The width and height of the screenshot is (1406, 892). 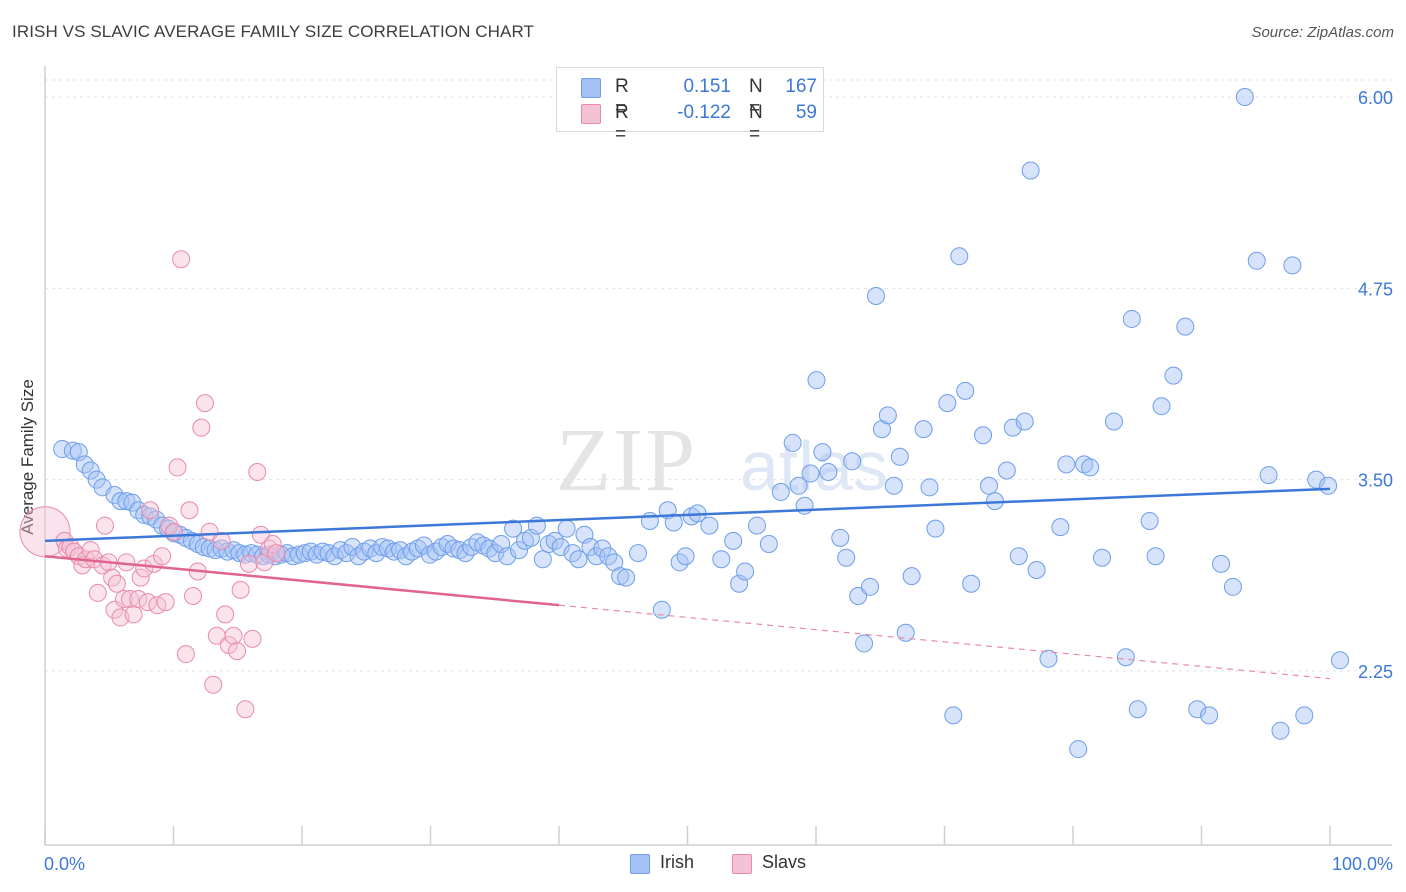 What do you see at coordinates (677, 862) in the screenshot?
I see `series-label-irish: Irish` at bounding box center [677, 862].